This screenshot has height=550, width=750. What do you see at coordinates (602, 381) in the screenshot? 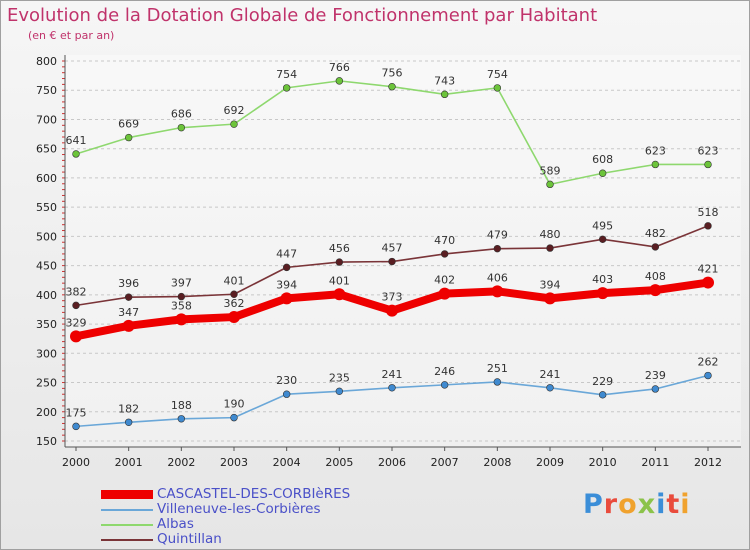
I see `data-label: 229` at bounding box center [602, 381].